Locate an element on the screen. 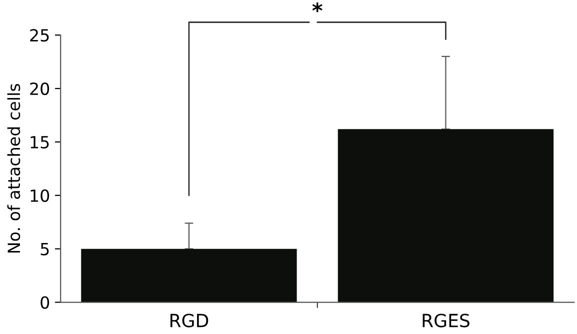  y-tick-label: 0 is located at coordinates (45, 302).